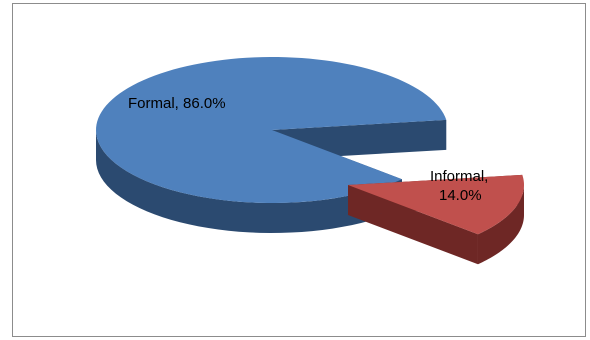 Image resolution: width=590 pixels, height=340 pixels. What do you see at coordinates (177, 103) in the screenshot?
I see `slice-label-formal: Formal, 86.0%` at bounding box center [177, 103].